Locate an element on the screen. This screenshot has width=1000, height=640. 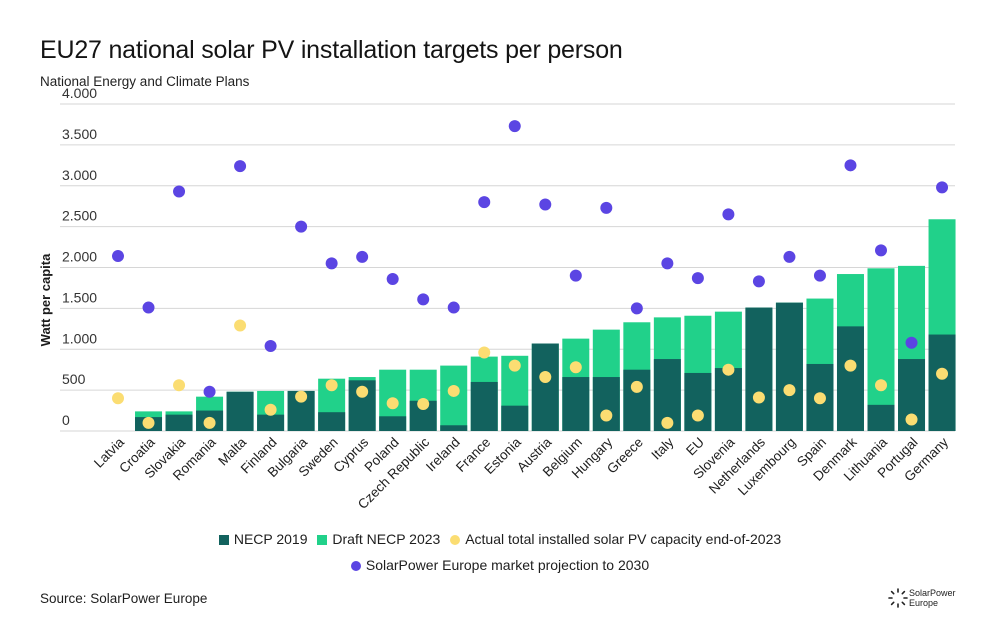
point-actual-installed-czech-republic is located at coordinates (423, 404).